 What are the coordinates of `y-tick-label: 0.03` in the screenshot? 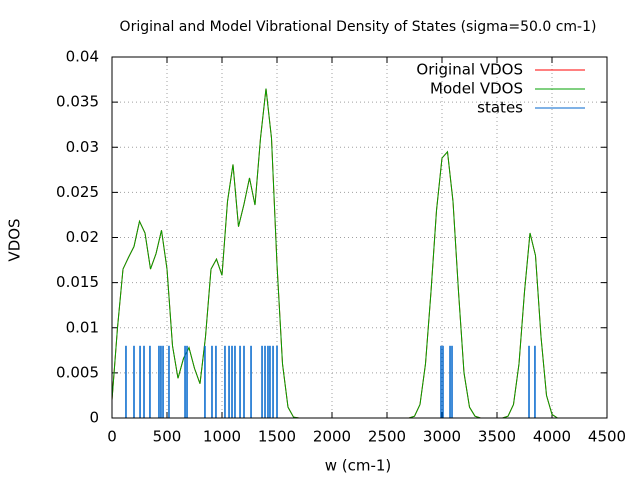 It's located at (82, 147).